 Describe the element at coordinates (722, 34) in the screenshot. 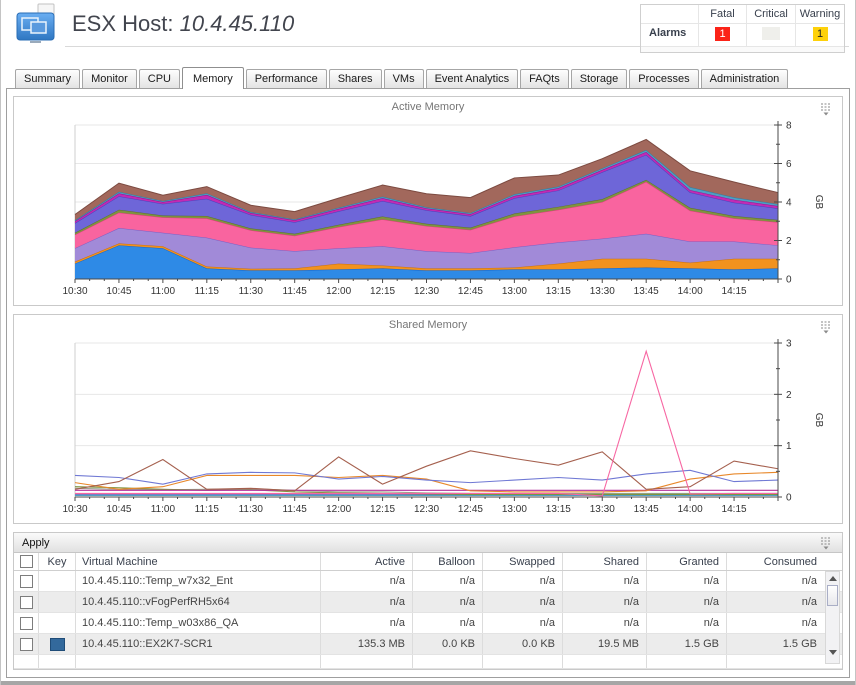

I see `fatal-count-badge: 1` at that location.